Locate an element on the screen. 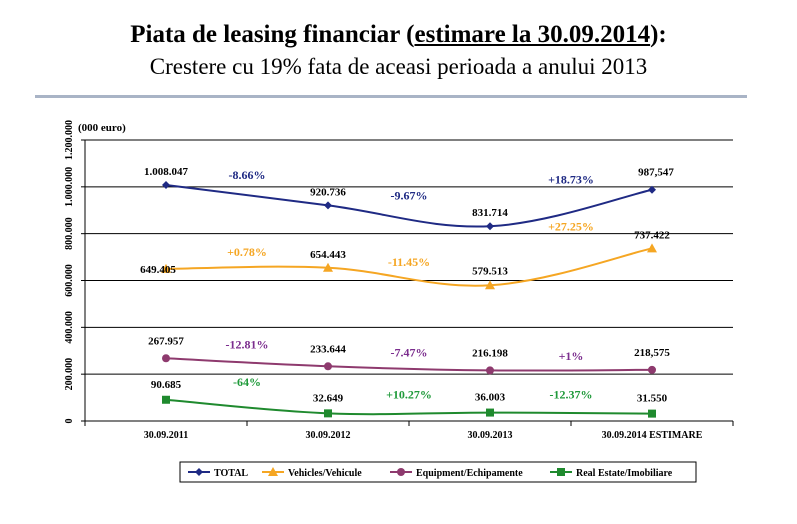  value-label: 831.714 is located at coordinates (490, 213).